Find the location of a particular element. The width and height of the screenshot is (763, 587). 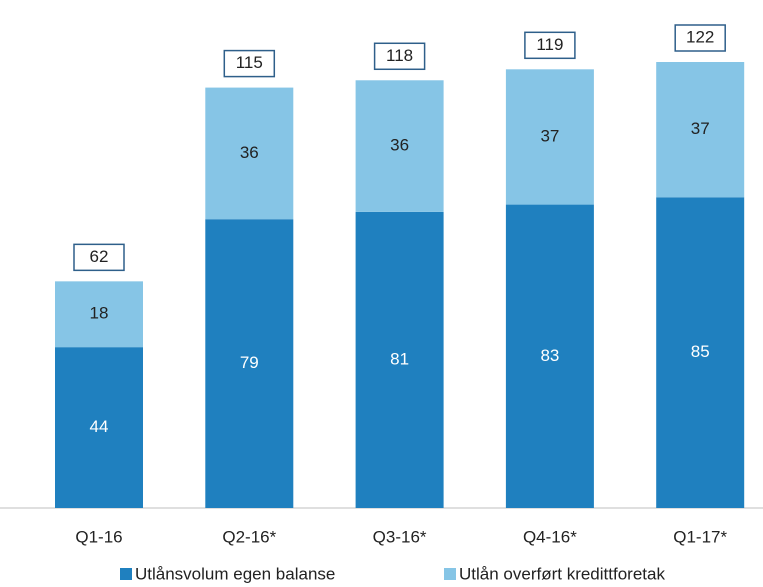

legend-label: Utlånsvolum egen balanse is located at coordinates (235, 573).